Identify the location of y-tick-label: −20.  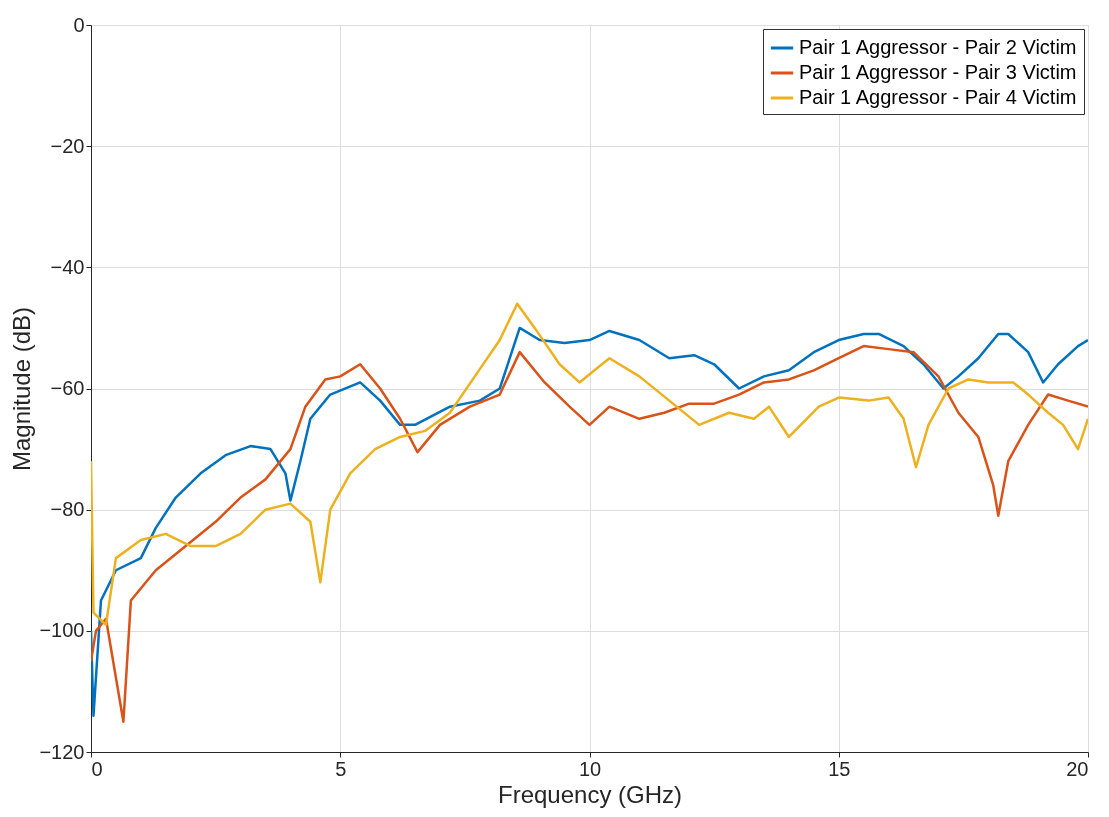
(67, 145).